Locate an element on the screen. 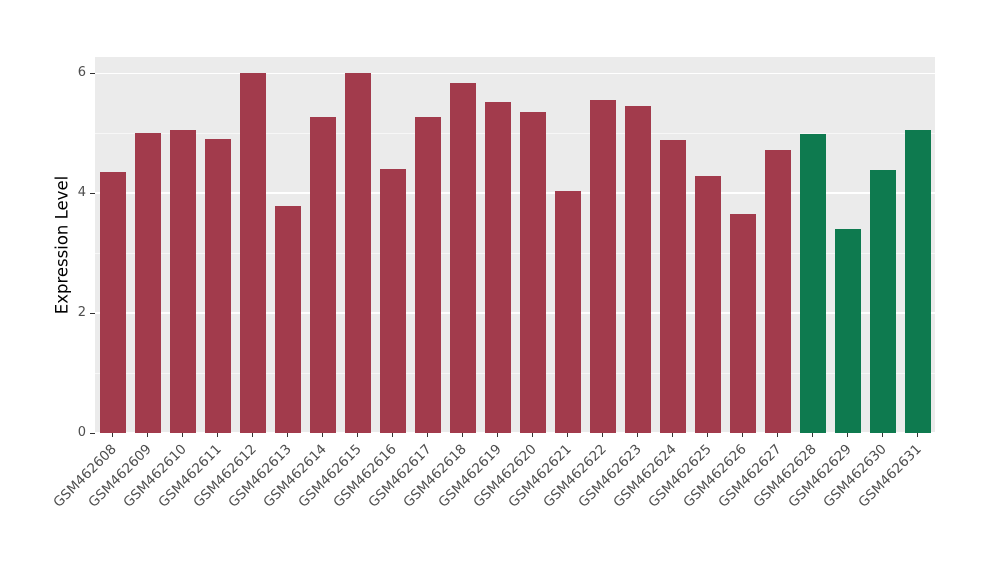 This screenshot has width=1000, height=580. bar-GSM462609 is located at coordinates (147, 283).